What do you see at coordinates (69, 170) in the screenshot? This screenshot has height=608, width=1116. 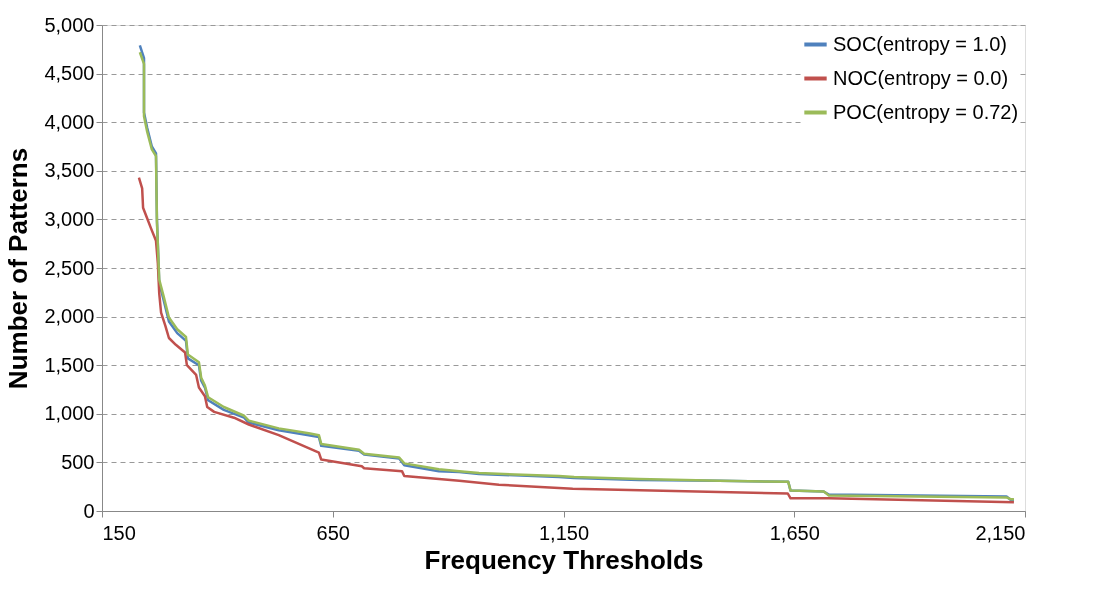 I see `y-tick-label: 3,500` at bounding box center [69, 170].